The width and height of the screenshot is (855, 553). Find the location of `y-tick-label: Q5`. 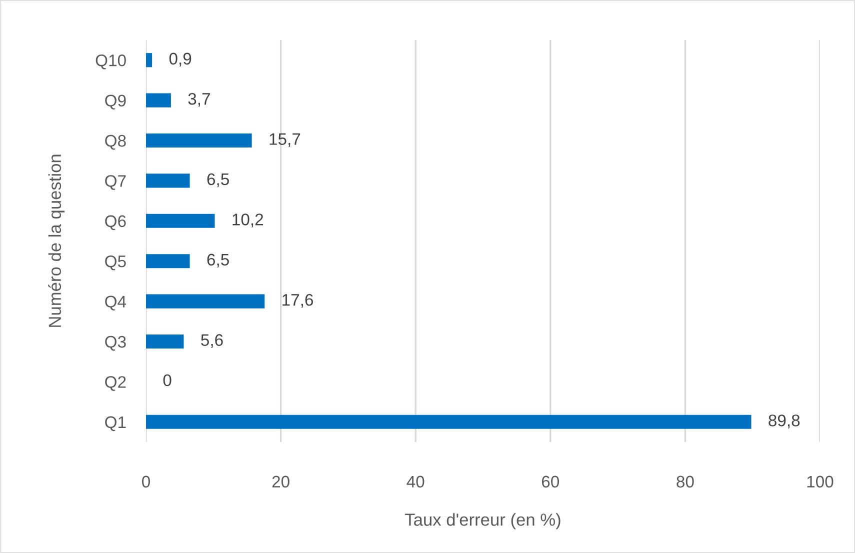

y-tick-label: Q5 is located at coordinates (115, 263).